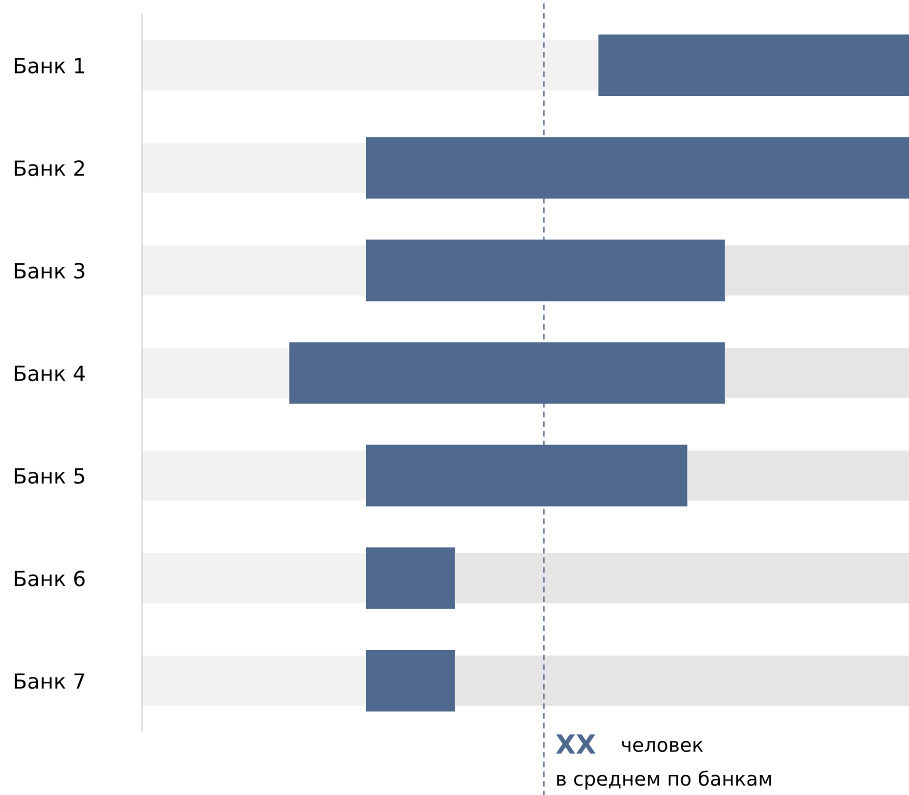  What do you see at coordinates (49, 681) in the screenshot?
I see `y-tick-label: Банк 7` at bounding box center [49, 681].